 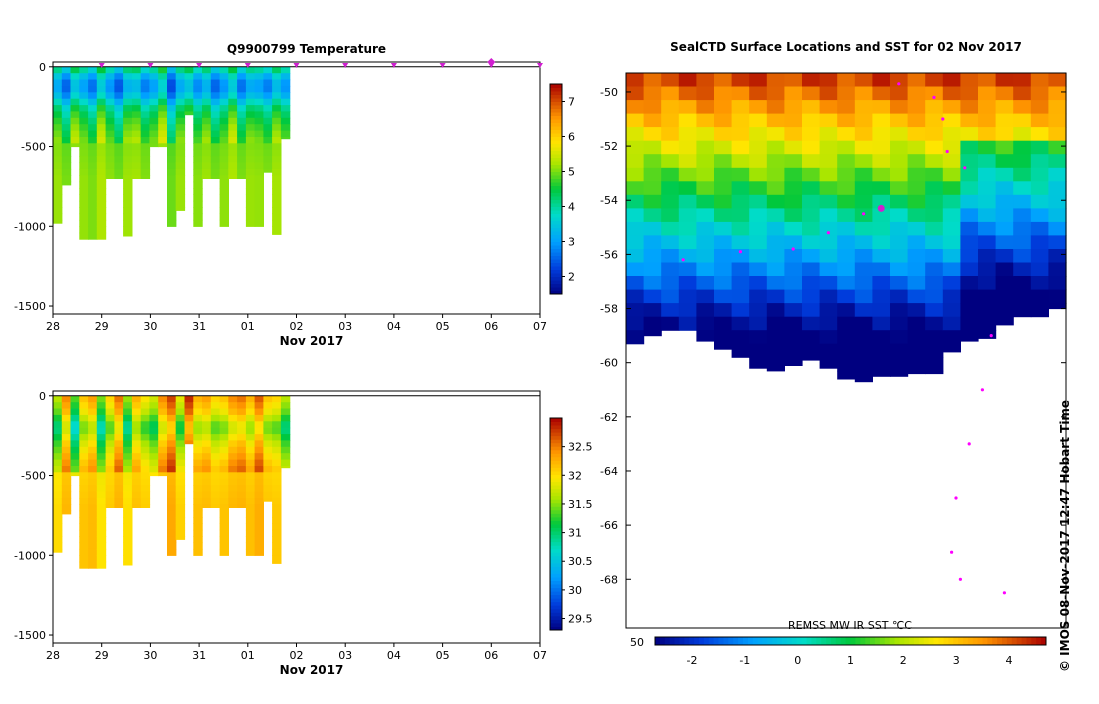 I want to click on x-tick-label: 02, so click(x=297, y=655).